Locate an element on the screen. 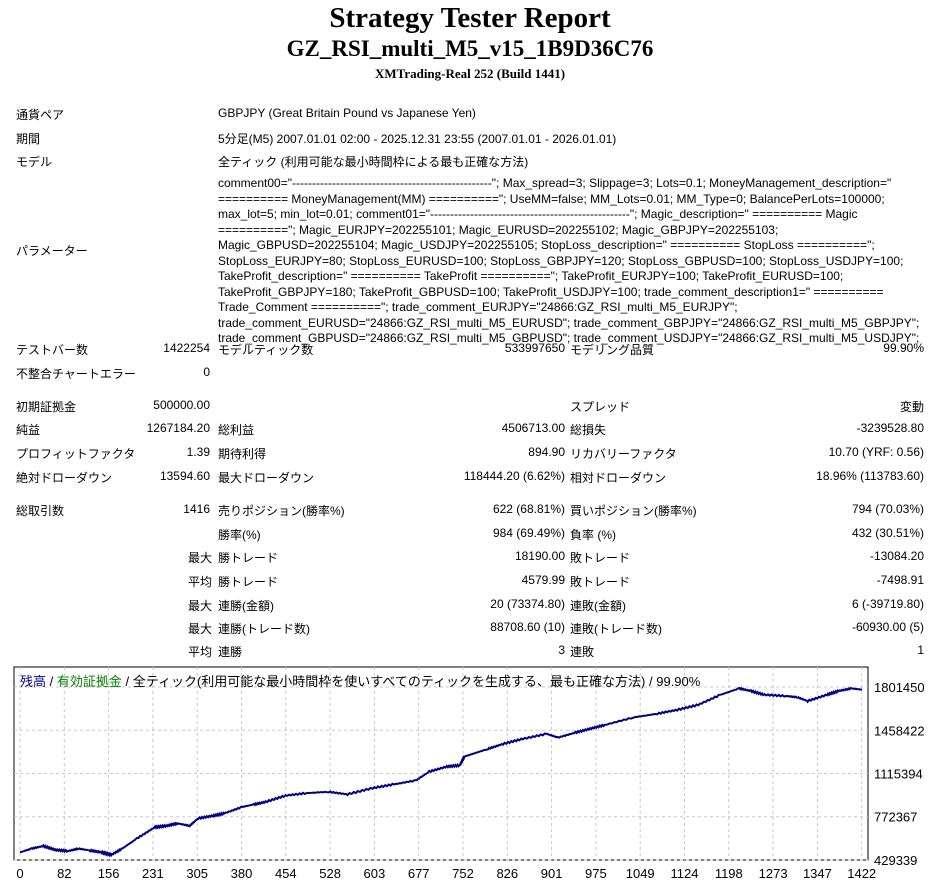 Image resolution: width=940 pixels, height=883 pixels. stat-value-1: 500000.00 is located at coordinates (181, 405).